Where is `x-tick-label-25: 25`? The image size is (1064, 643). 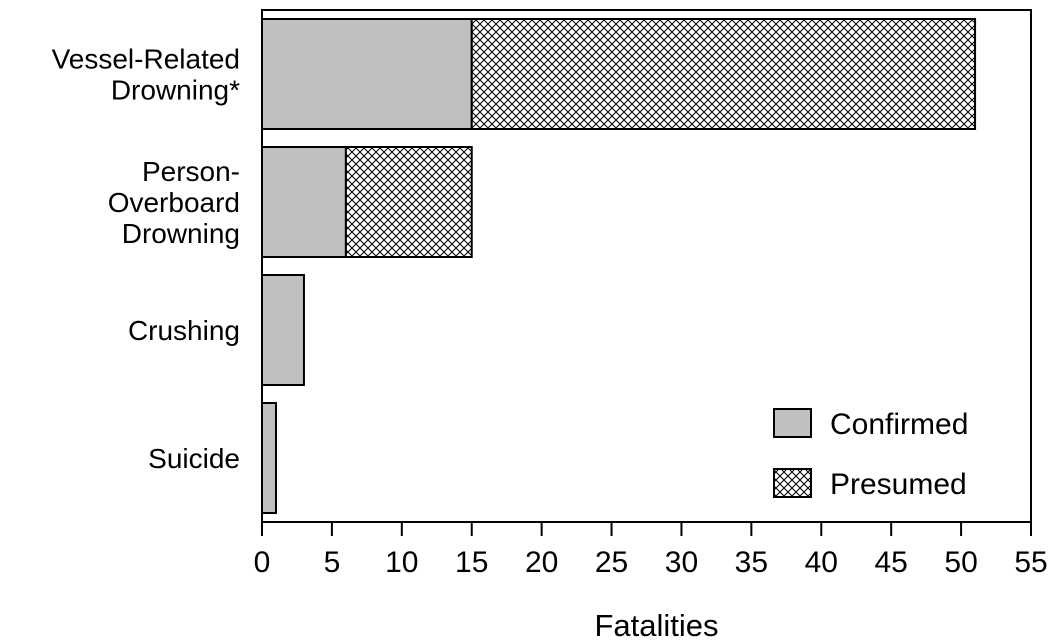 x-tick-label-25: 25 is located at coordinates (611, 562).